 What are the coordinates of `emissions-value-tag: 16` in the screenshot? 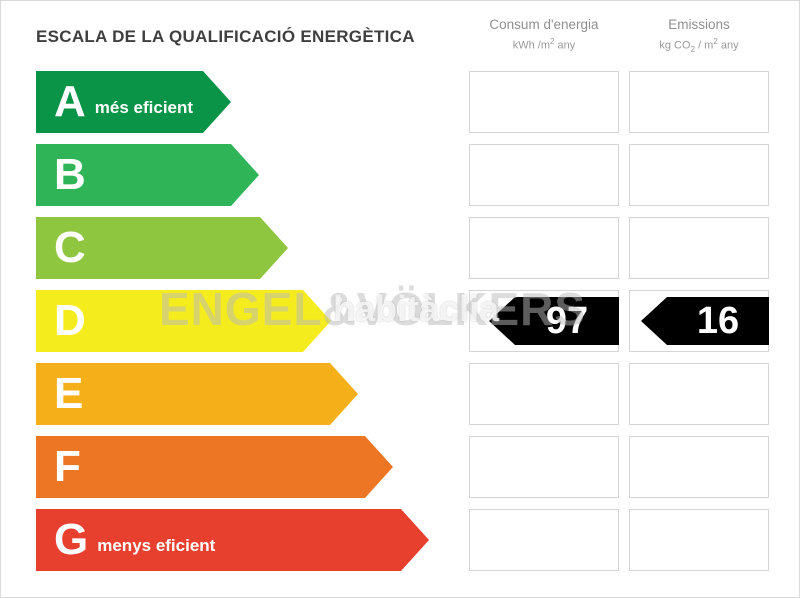 It's located at (705, 321).